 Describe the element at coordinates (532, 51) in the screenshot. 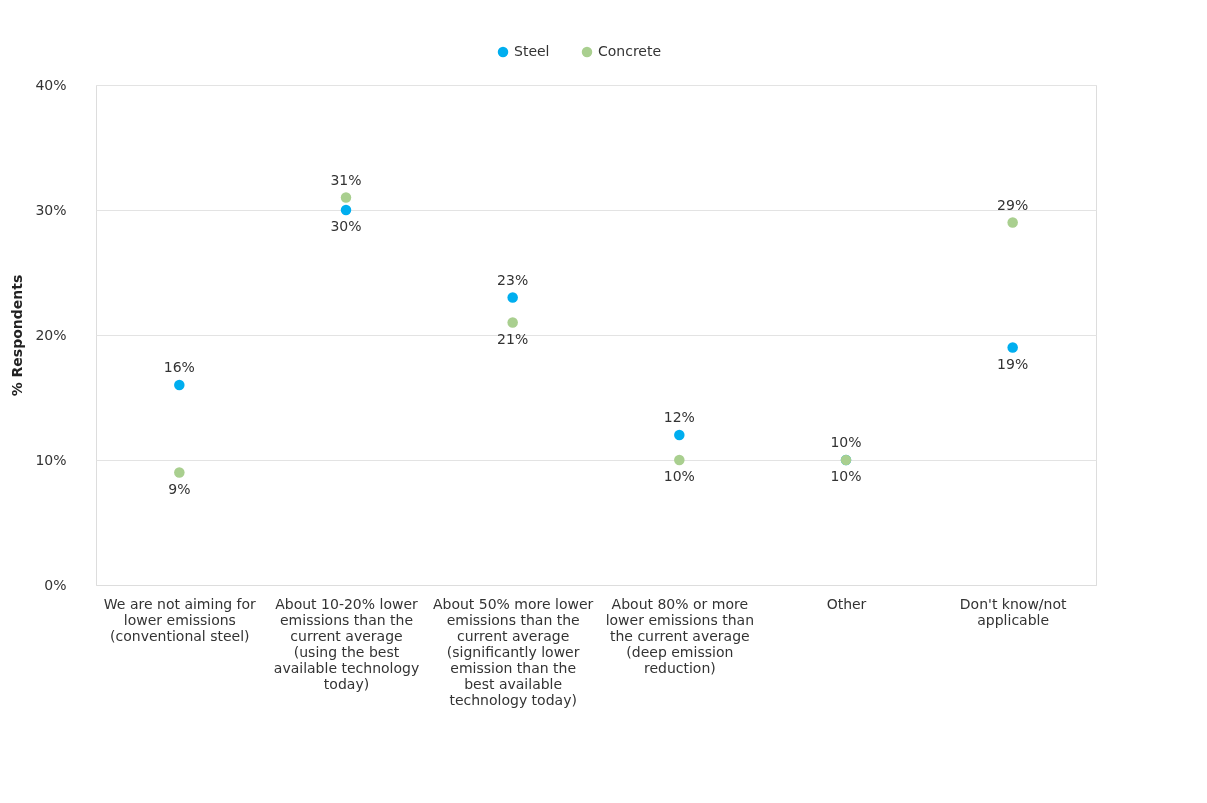

I see `legend-label: Steel` at that location.